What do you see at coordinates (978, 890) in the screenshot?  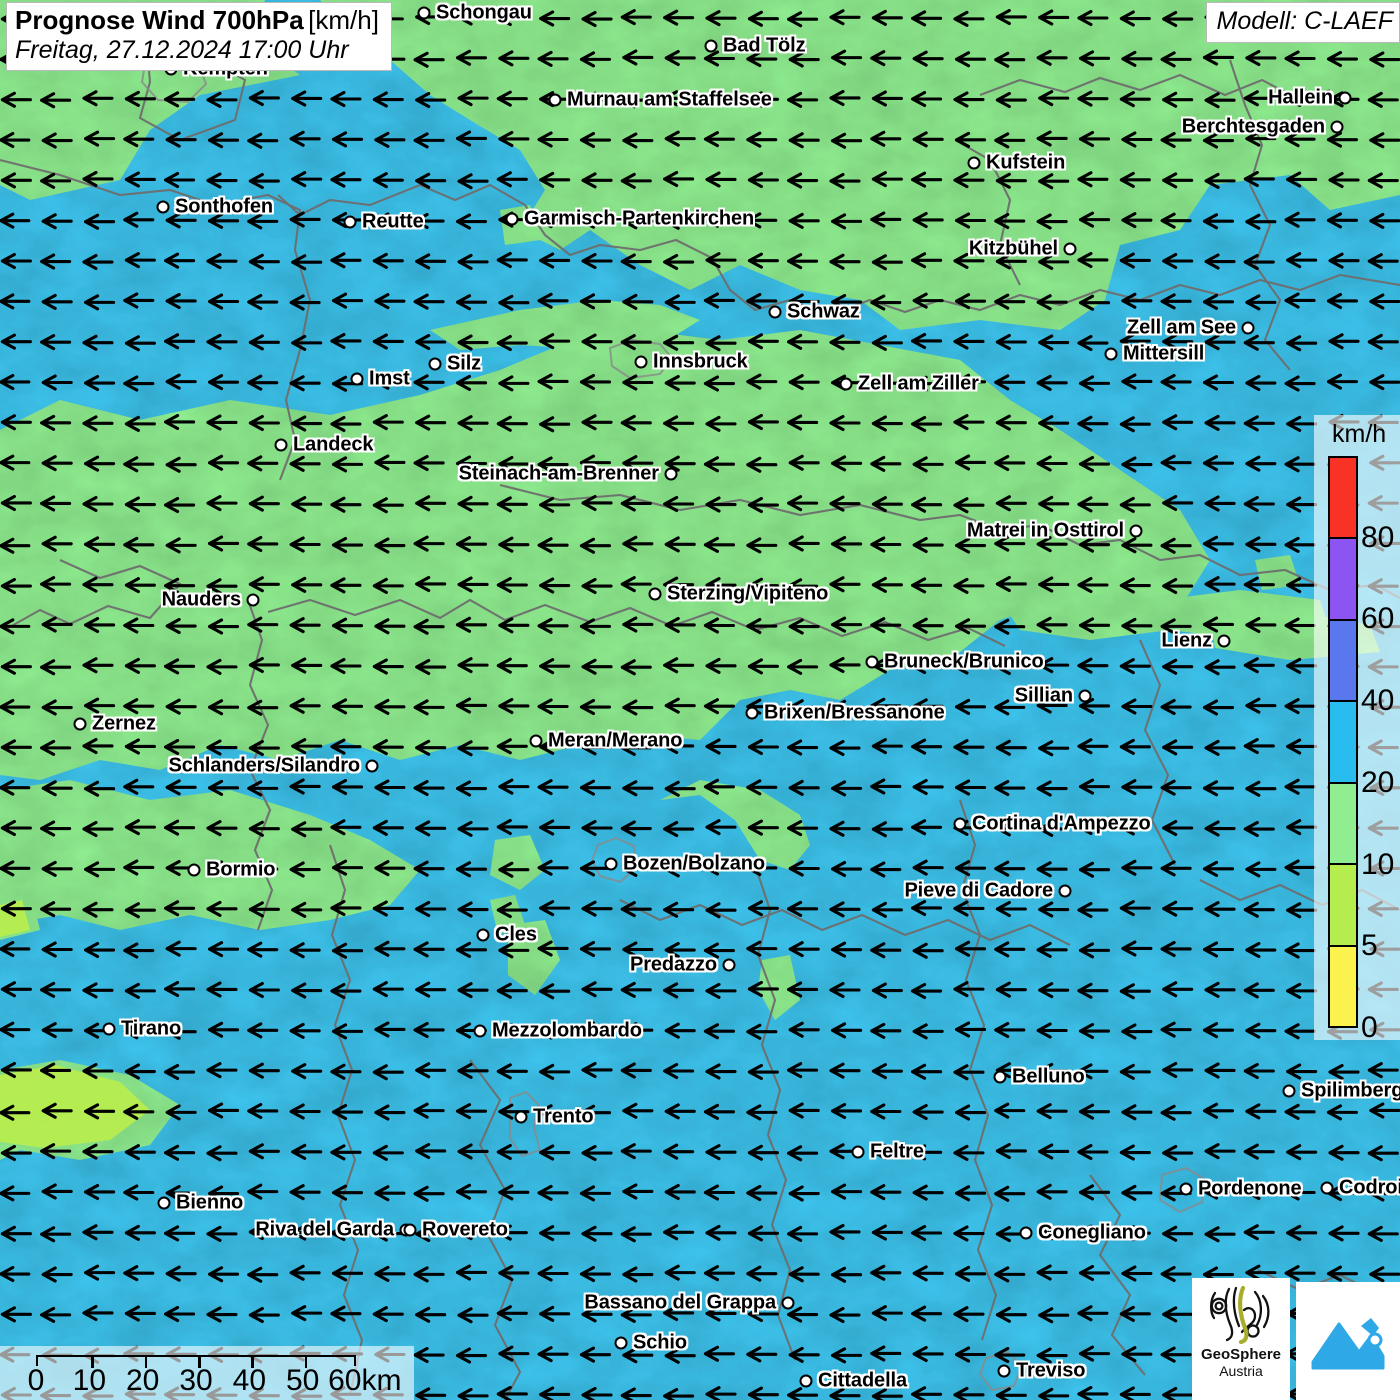 I see `city-label: Pieve di Cadore` at bounding box center [978, 890].